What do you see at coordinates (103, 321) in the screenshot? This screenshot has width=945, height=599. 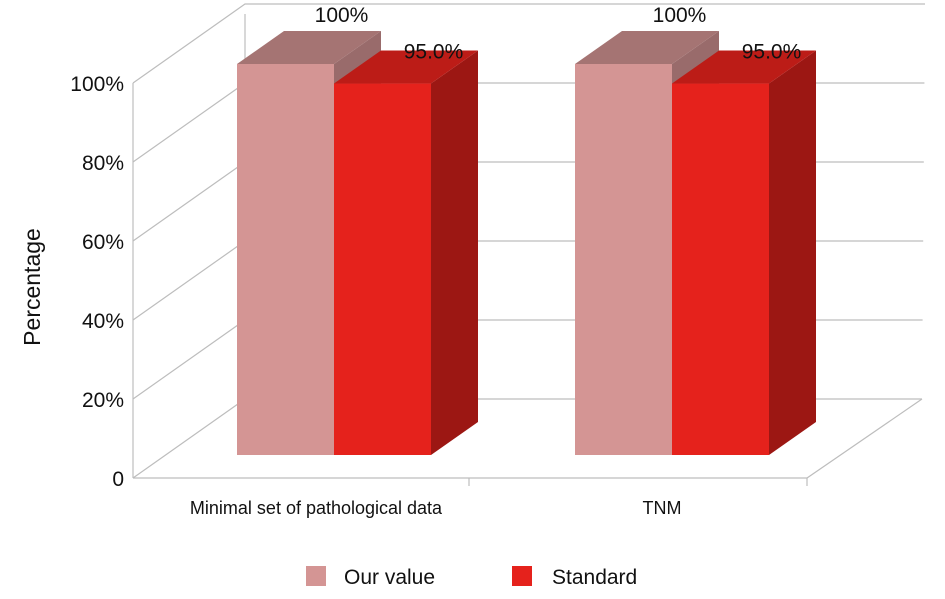 I see `y-tick-label: 40%` at bounding box center [103, 321].